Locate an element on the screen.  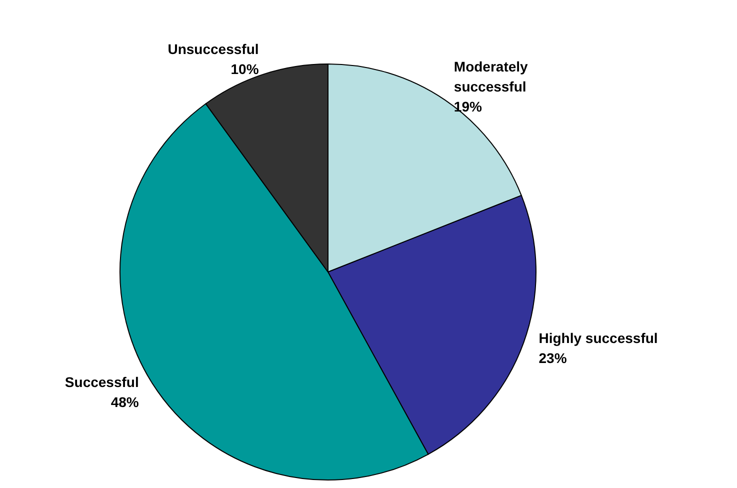
slice-label: Moderately successful is located at coordinates (493, 76).